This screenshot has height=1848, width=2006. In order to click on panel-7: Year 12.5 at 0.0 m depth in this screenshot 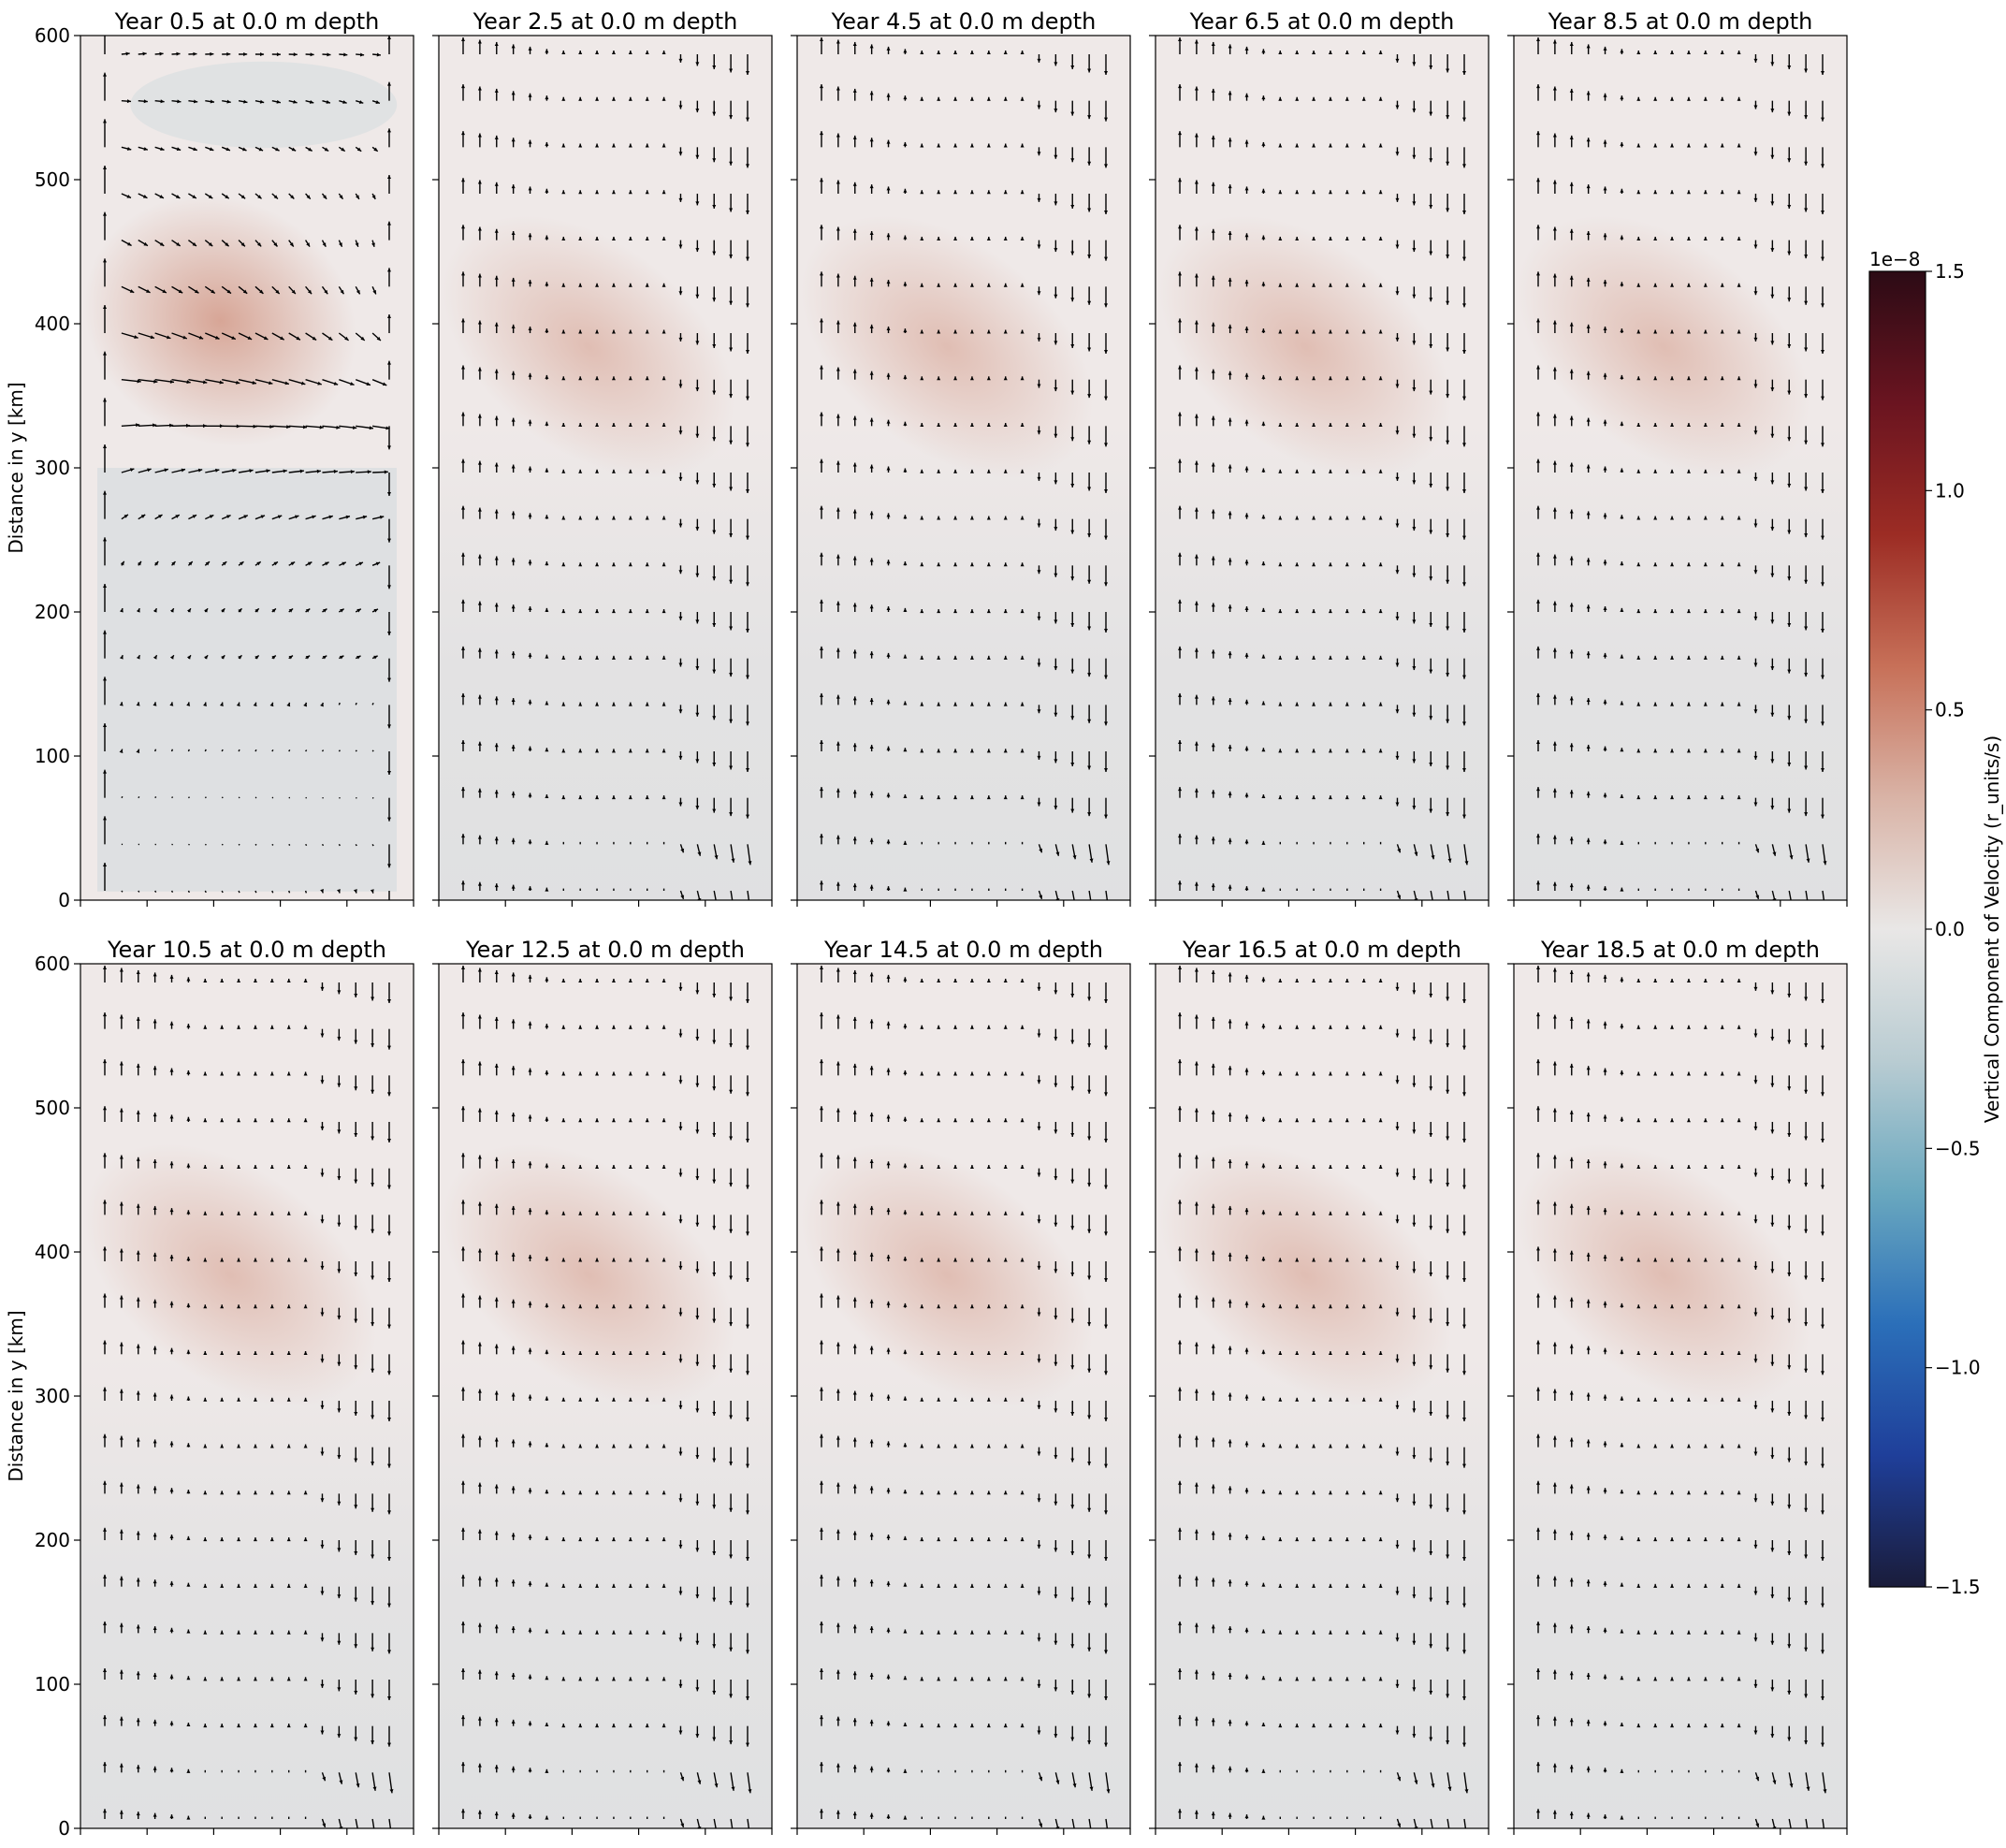, I will do `click(602, 1386)`.